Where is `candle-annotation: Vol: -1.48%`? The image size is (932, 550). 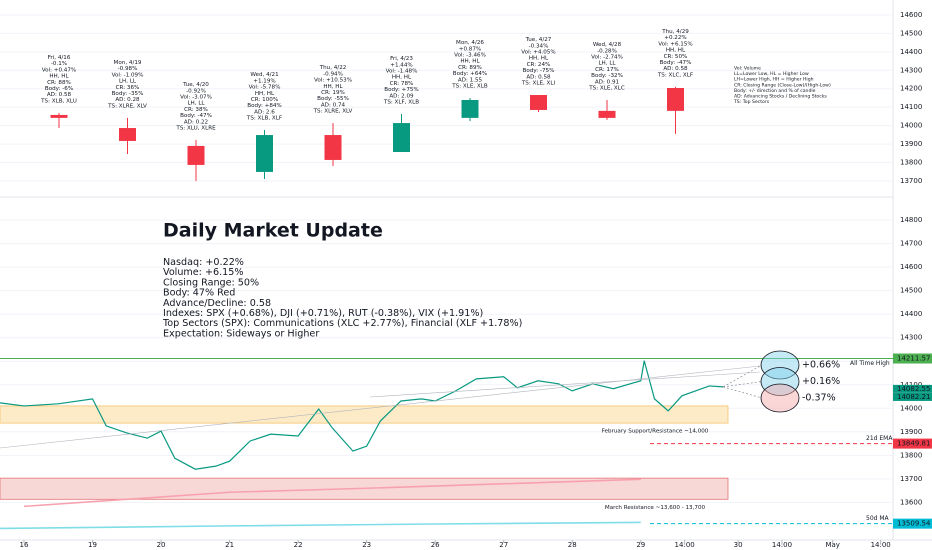
candle-annotation: Vol: -1.48% is located at coordinates (402, 72).